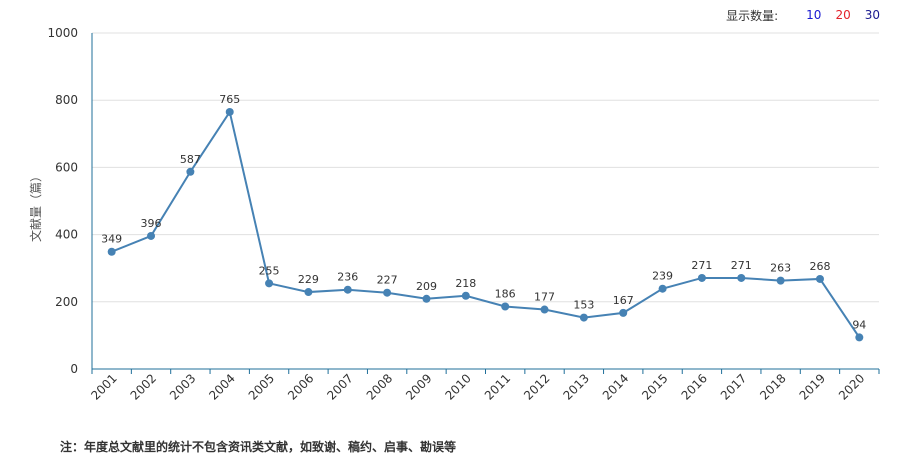 The height and width of the screenshot is (470, 898). Describe the element at coordinates (803, 15) in the screenshot. I see `display-count-bar: 显示数量: 10 20 30` at that location.